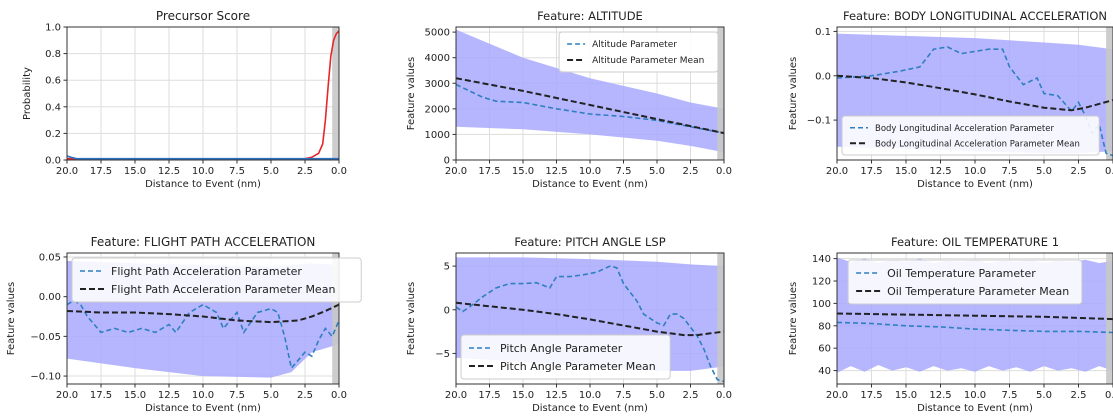  What do you see at coordinates (561, 348) in the screenshot?
I see `legend-label: Pitch Angle Parameter` at bounding box center [561, 348].